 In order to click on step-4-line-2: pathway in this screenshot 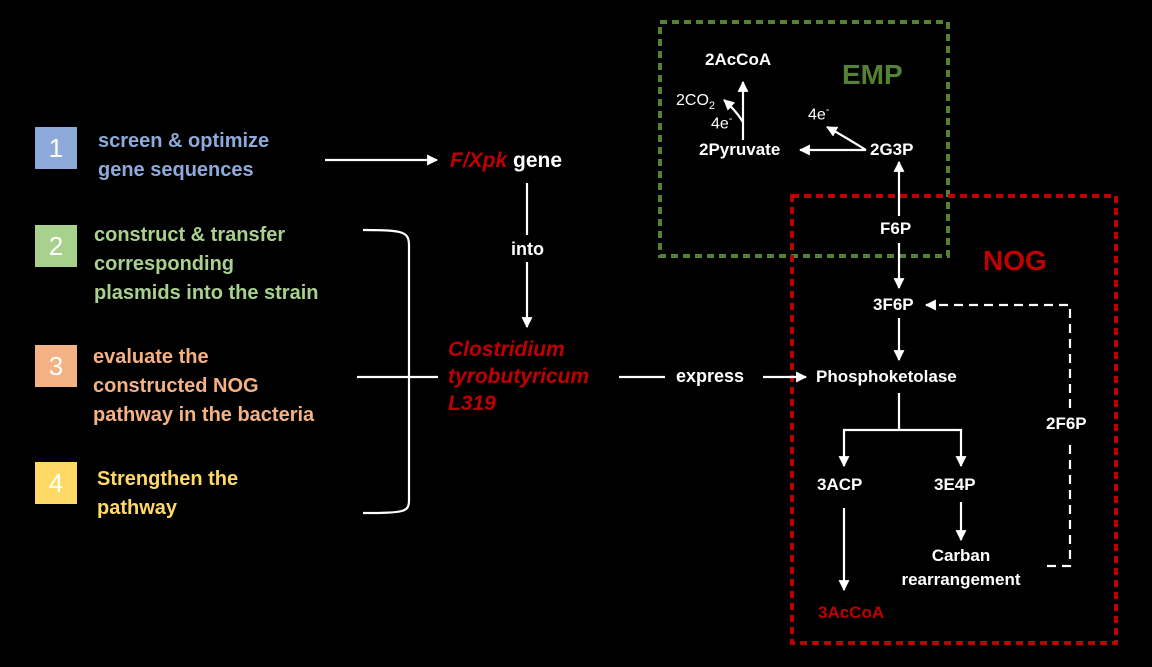, I will do `click(137, 508)`.